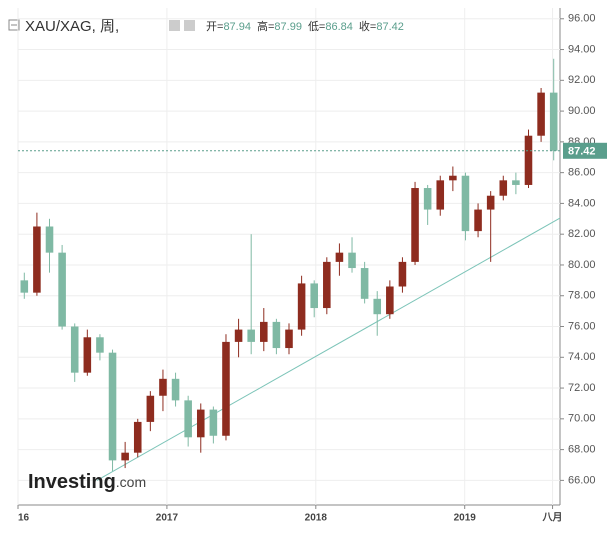 The width and height of the screenshot is (614, 533). I want to click on y-tick-label: 80.00, so click(582, 265).